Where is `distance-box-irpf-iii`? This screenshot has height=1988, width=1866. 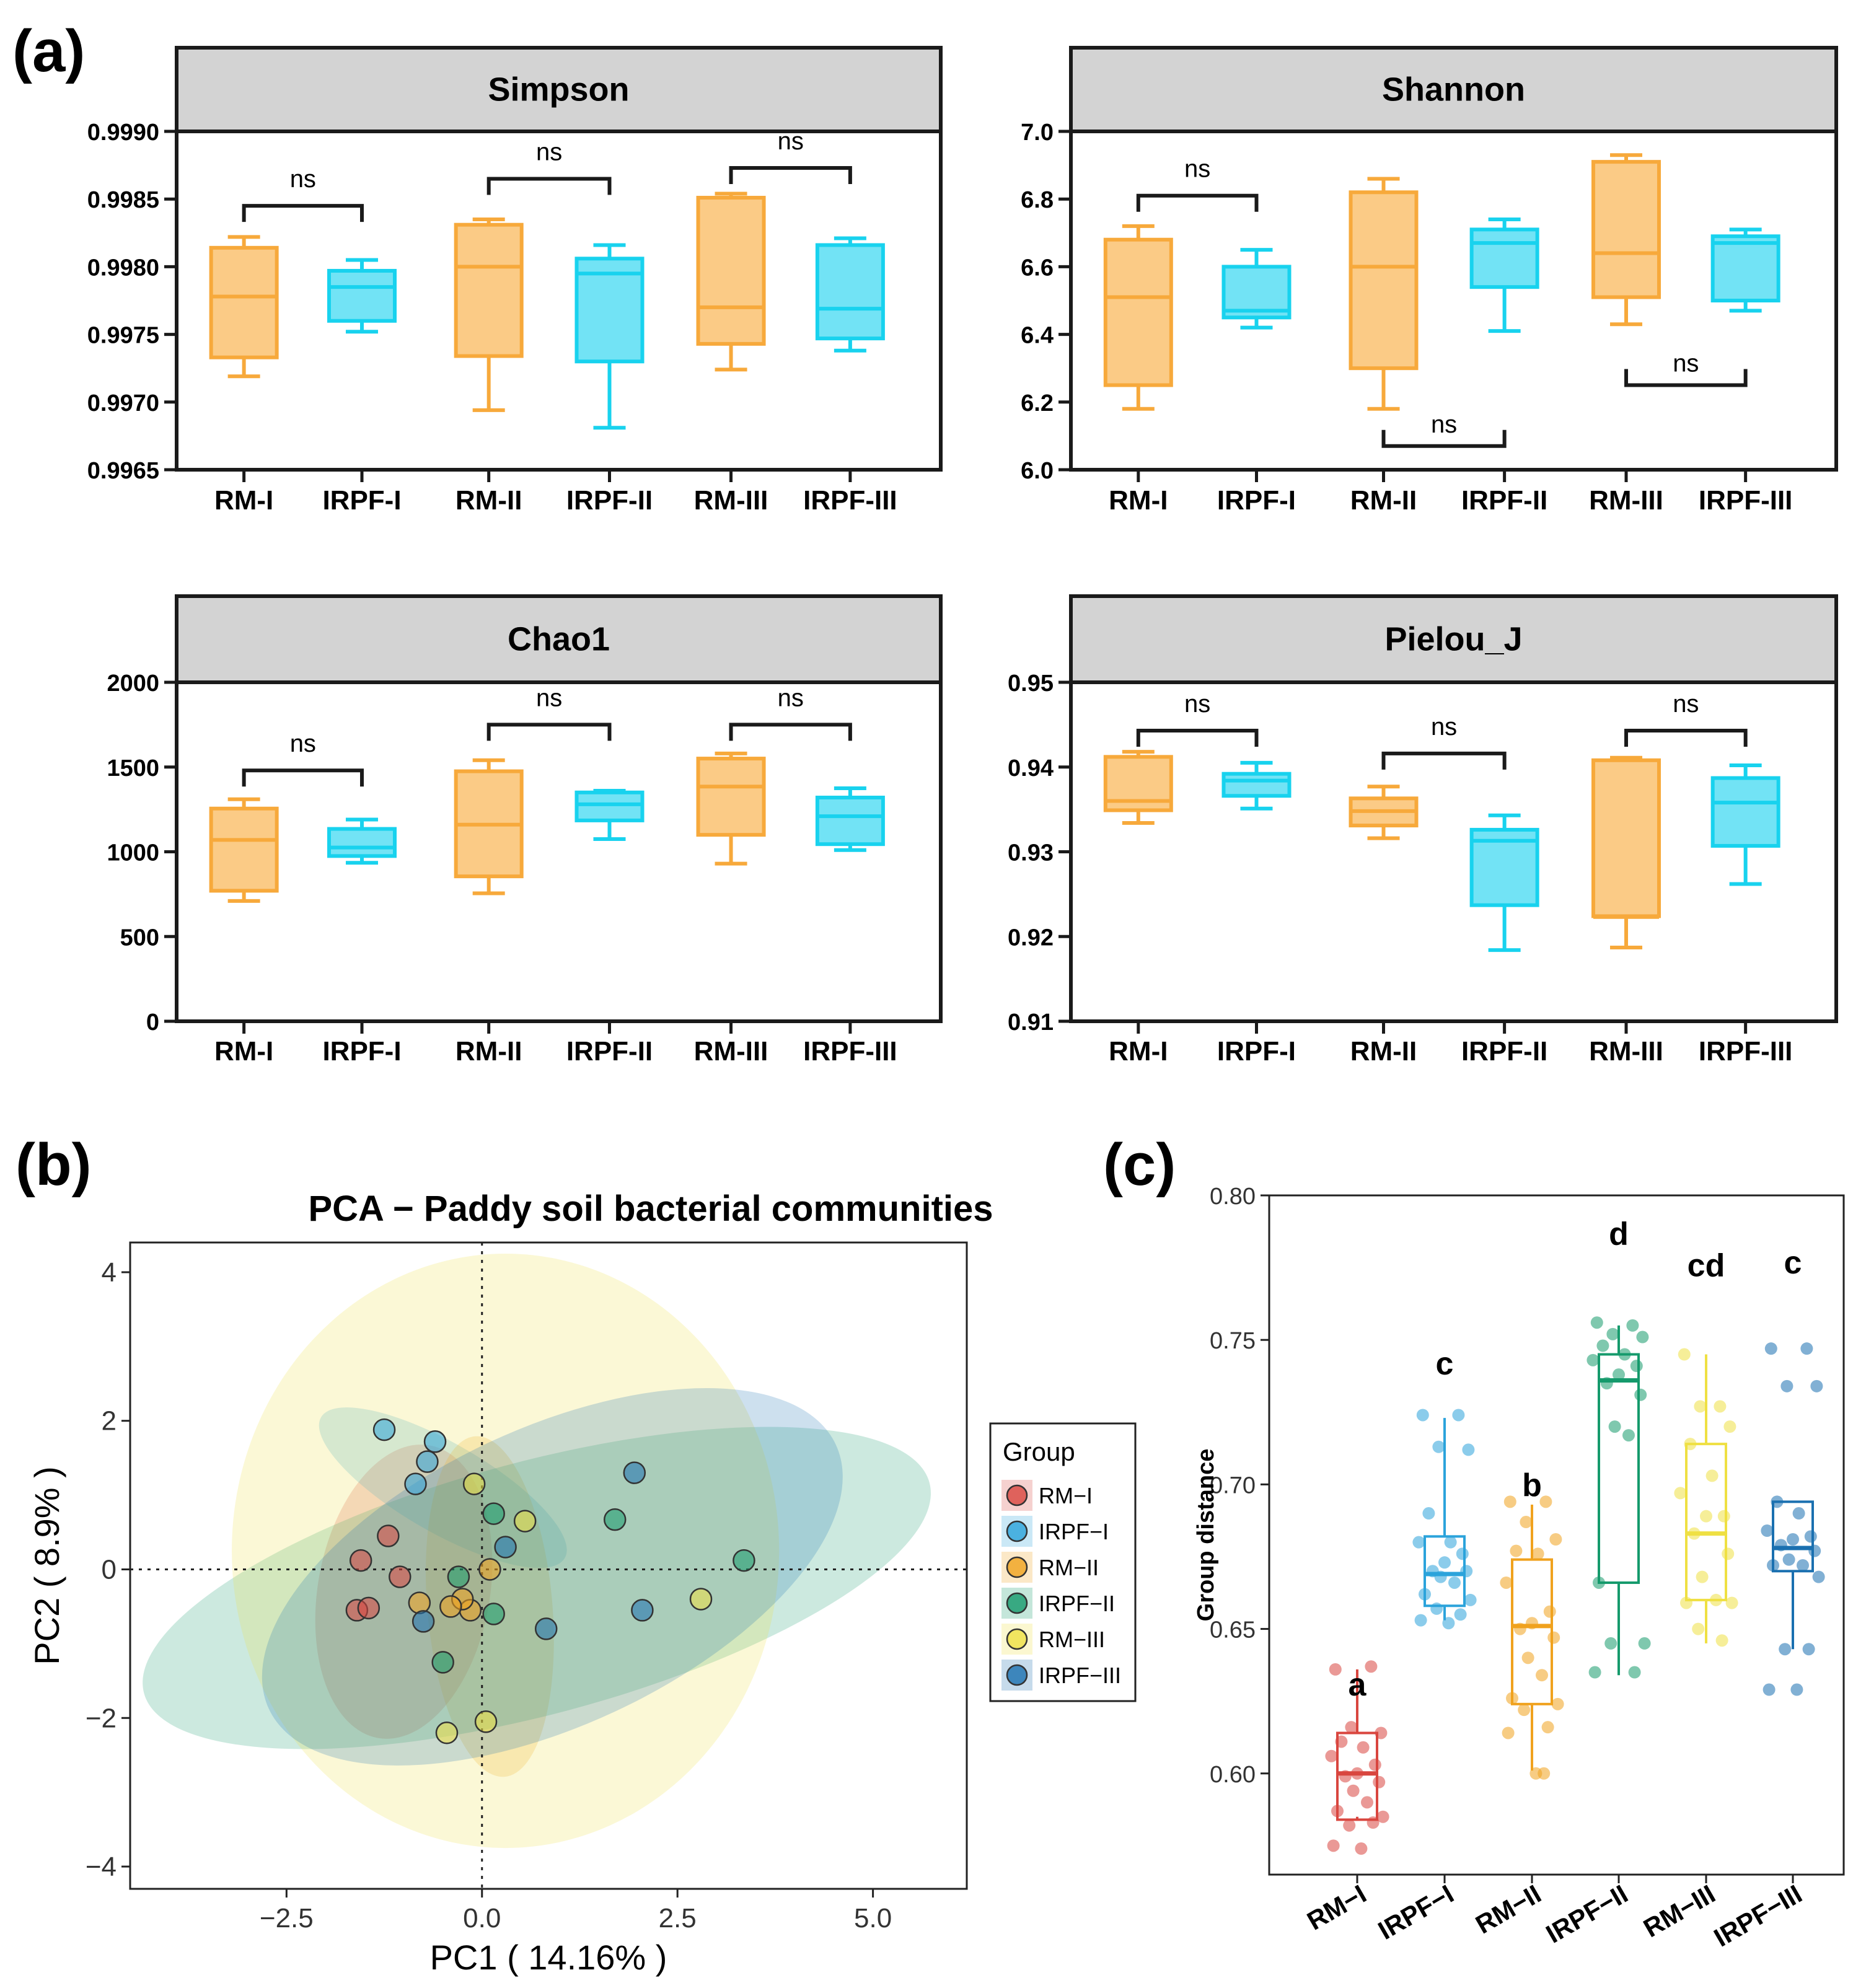
distance-box-irpf-iii is located at coordinates (1793, 1575).